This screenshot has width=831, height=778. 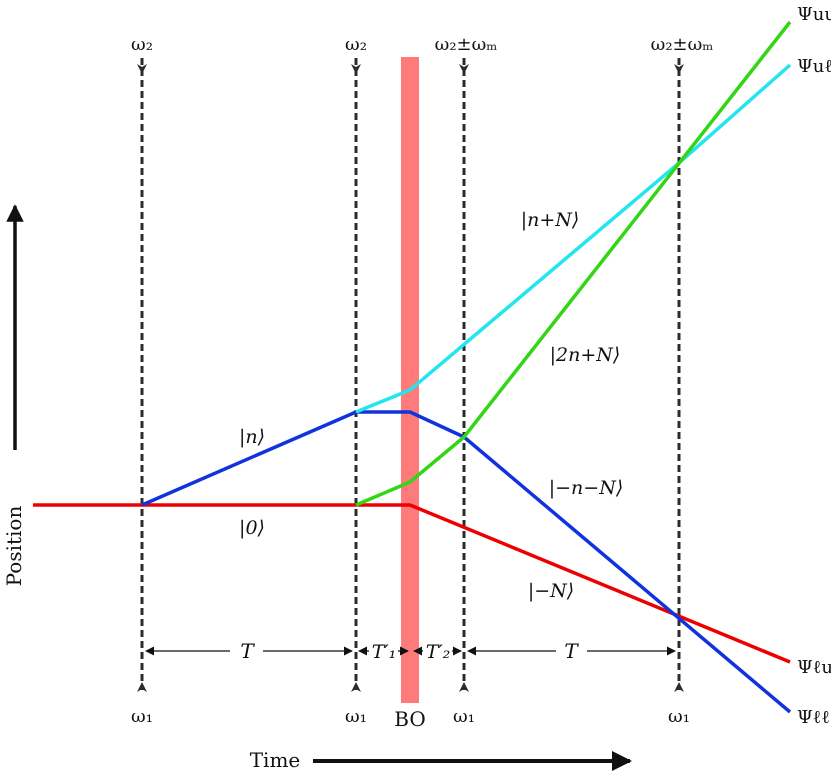 What do you see at coordinates (252, 528) in the screenshot?
I see `state-label-zero: |0⟩` at bounding box center [252, 528].